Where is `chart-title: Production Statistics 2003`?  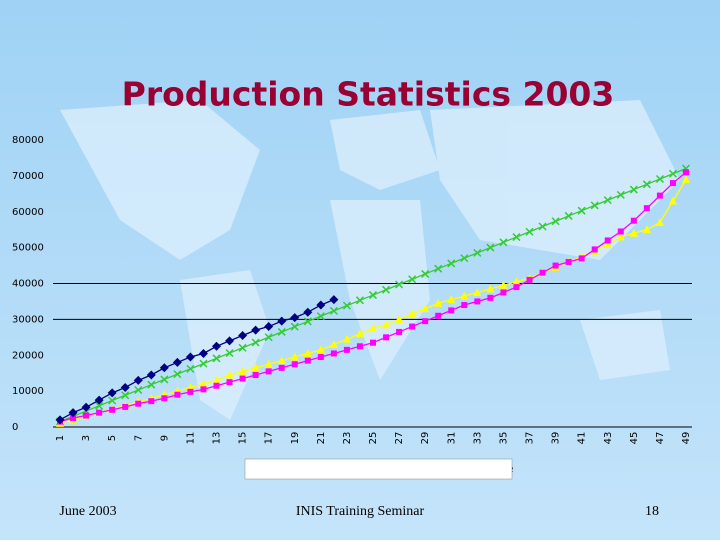 chart-title: Production Statistics 2003 is located at coordinates (368, 94).